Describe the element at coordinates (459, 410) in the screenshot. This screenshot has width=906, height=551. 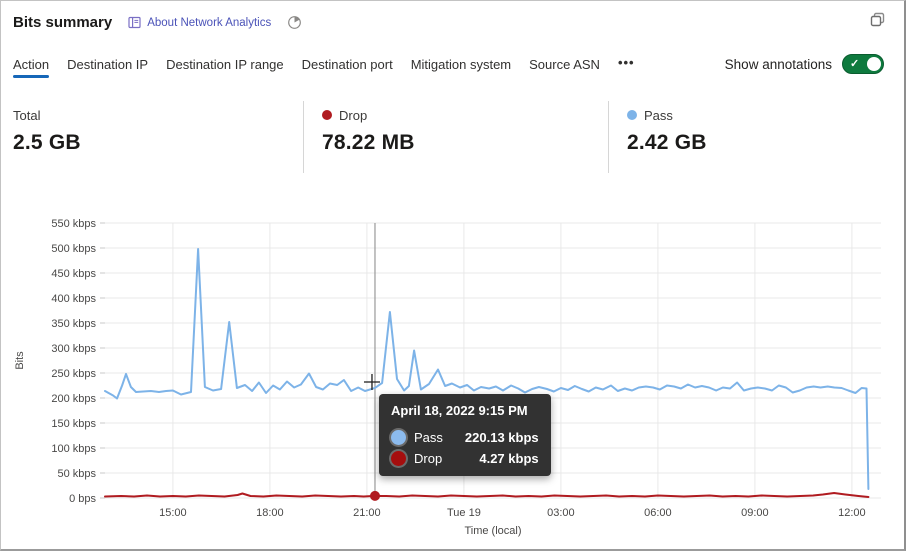
I see `tooltip-timestamp: April 18, 2022 9:15 PM` at that location.